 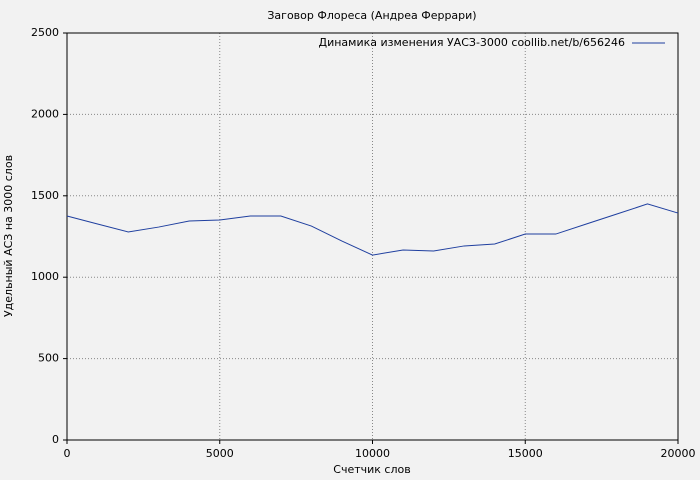 What do you see at coordinates (45, 276) in the screenshot?
I see `y-tick-label: 1000` at bounding box center [45, 276].